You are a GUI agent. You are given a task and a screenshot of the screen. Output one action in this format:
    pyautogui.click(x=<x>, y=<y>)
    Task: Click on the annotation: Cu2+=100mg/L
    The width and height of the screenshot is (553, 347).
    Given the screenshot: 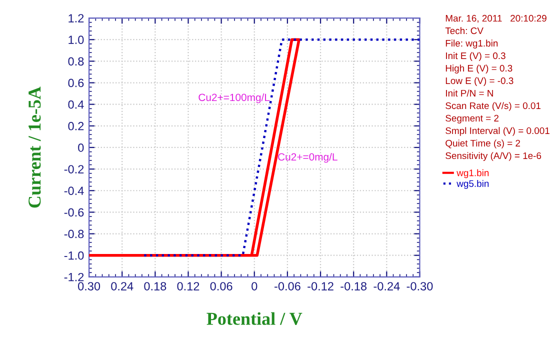 What is the action you would take?
    pyautogui.click(x=234, y=98)
    